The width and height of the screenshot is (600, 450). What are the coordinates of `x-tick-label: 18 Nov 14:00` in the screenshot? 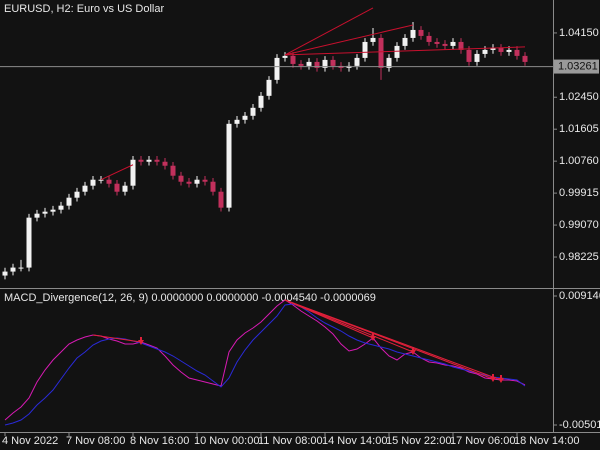 It's located at (546, 441).